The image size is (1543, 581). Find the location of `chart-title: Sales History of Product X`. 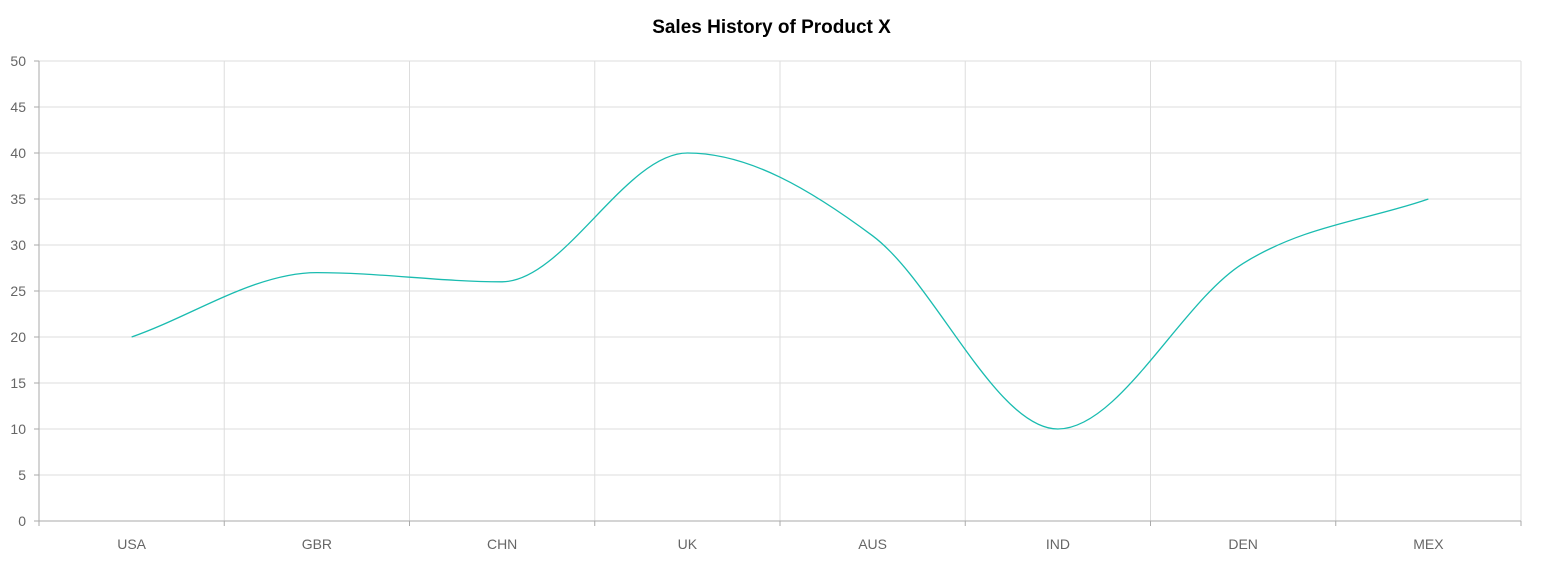

chart-title: Sales History of Product X is located at coordinates (771, 27).